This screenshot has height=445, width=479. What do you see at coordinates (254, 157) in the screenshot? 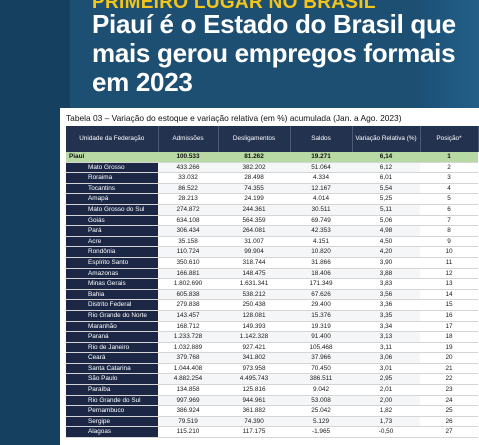
I see `col-desligamentos-cell: 81.262` at bounding box center [254, 157].